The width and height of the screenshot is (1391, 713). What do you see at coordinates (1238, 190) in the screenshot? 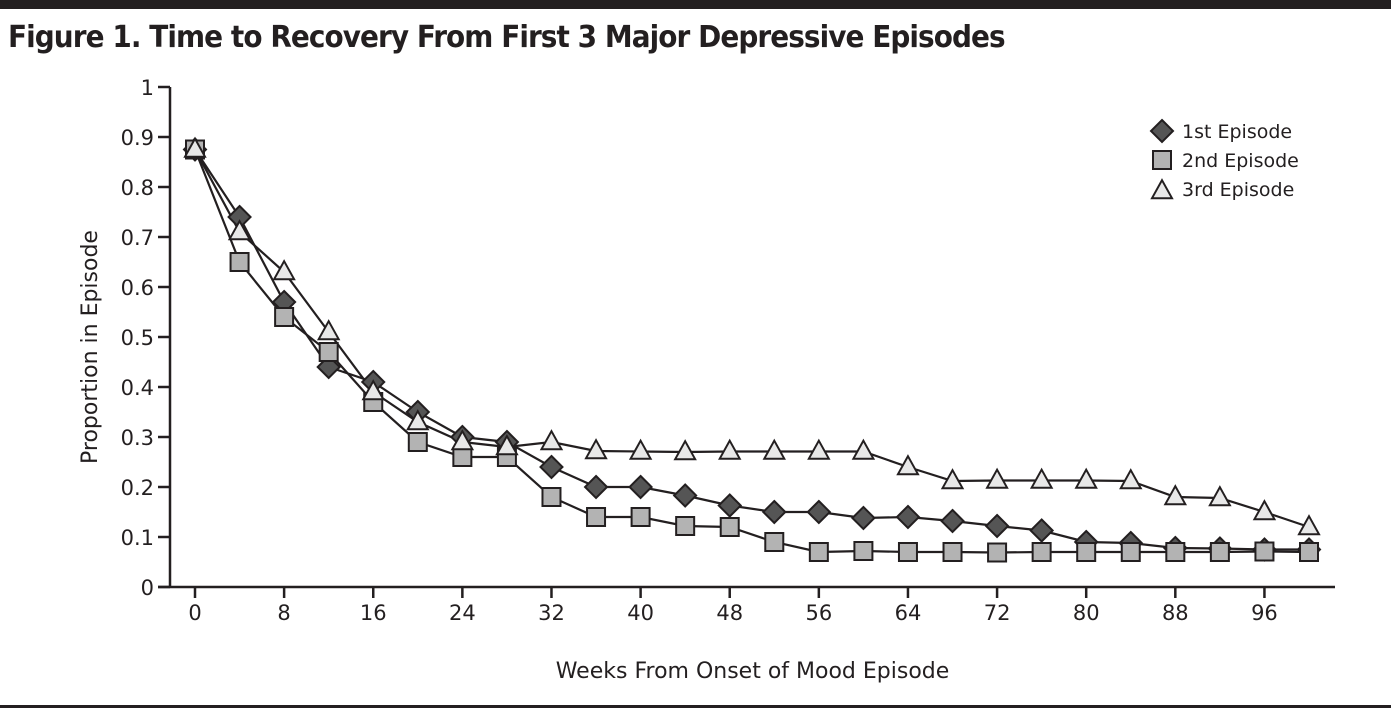
I see `legend-label: 3rd Episode` at bounding box center [1238, 190].